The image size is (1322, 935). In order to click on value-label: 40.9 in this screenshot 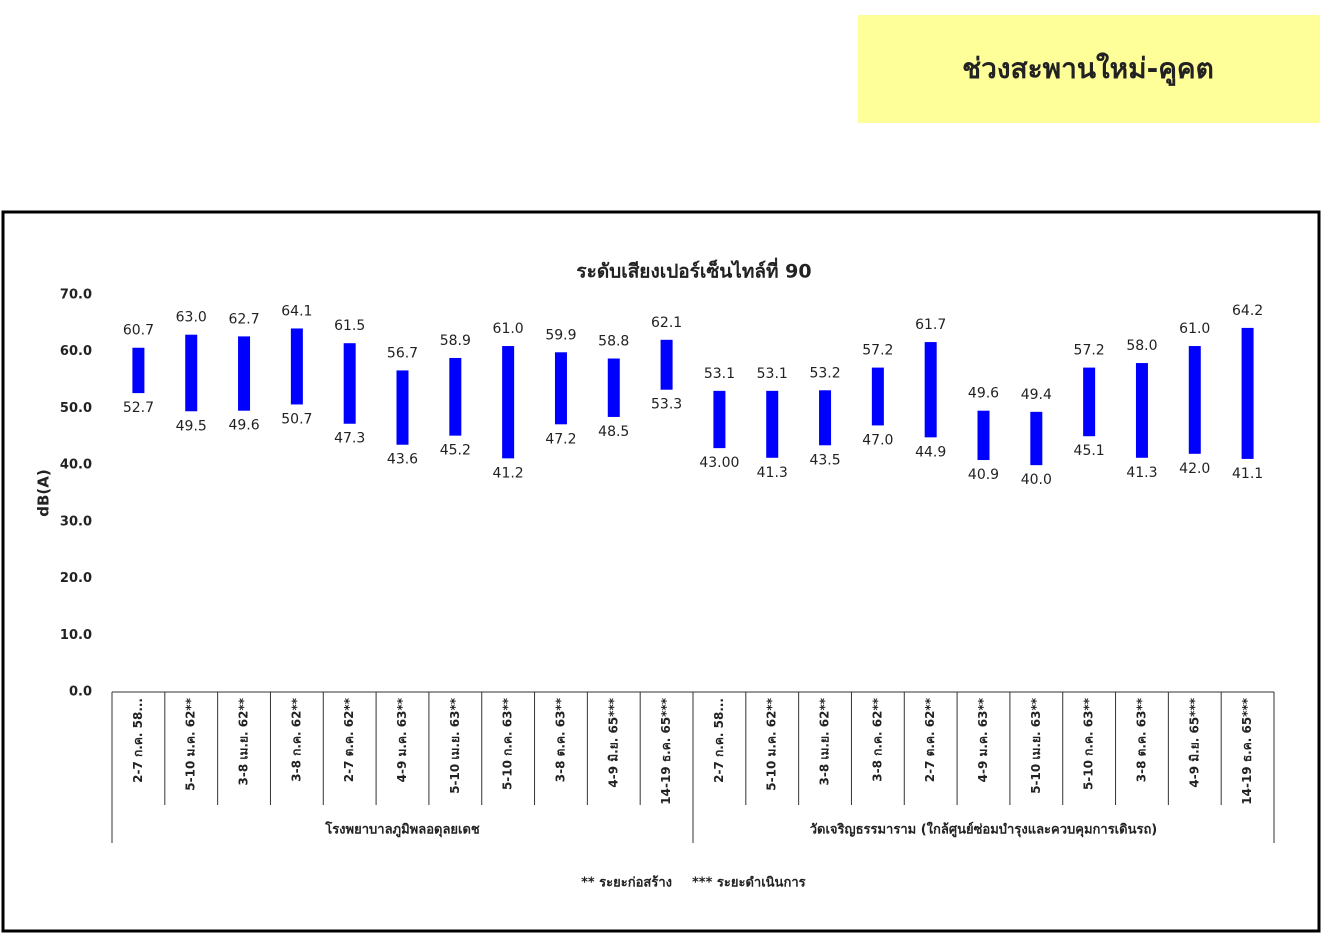, I will do `click(983, 475)`.